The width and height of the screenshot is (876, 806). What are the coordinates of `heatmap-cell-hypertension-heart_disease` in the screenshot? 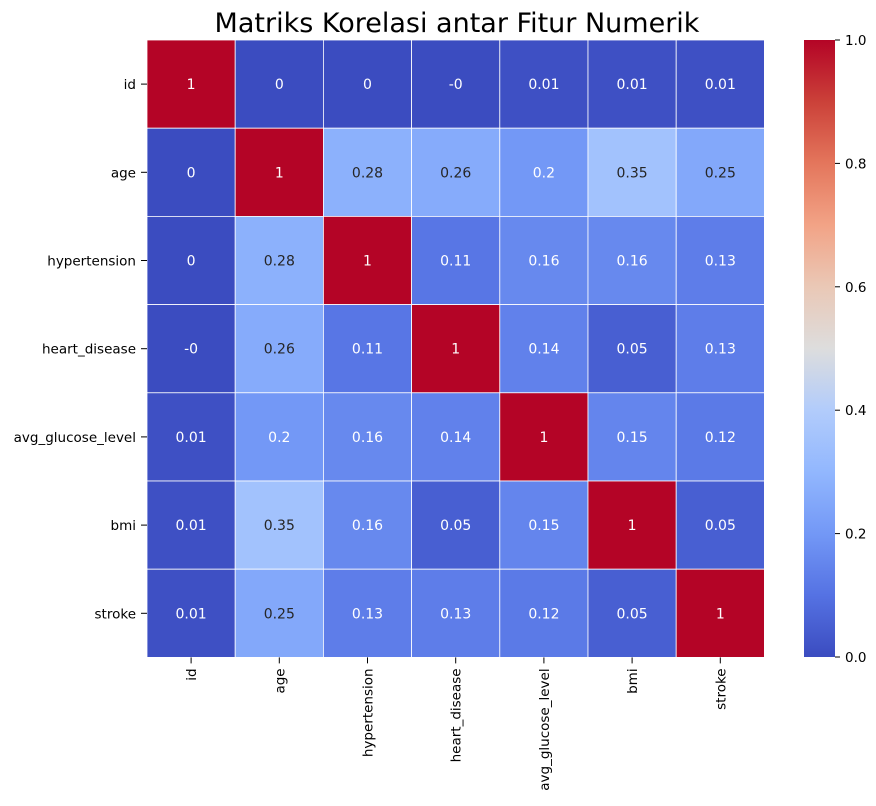 It's located at (456, 260).